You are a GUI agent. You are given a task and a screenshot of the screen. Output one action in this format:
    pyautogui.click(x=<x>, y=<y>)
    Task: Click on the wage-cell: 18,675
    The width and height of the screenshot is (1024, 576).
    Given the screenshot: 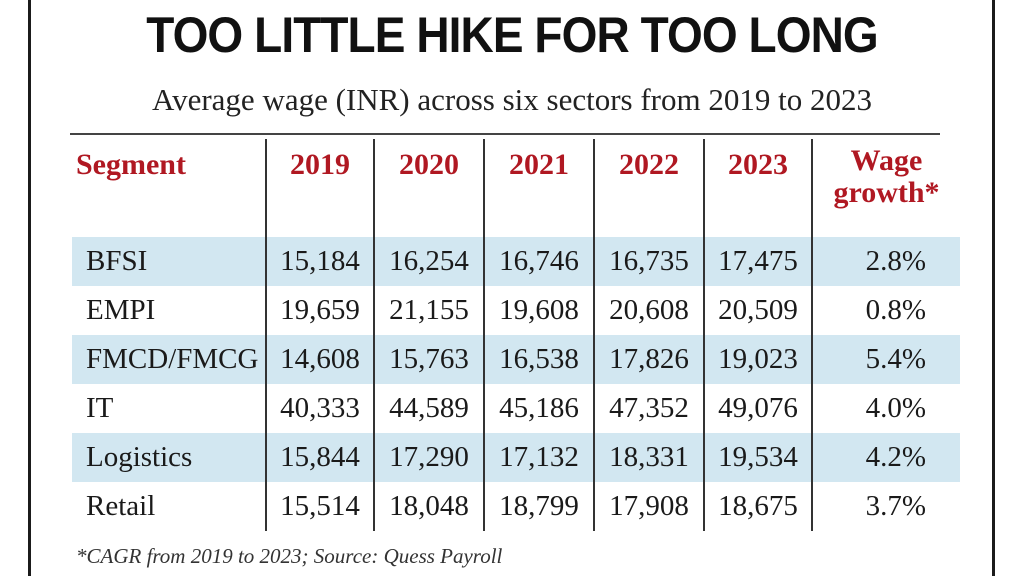 What is the action you would take?
    pyautogui.click(x=757, y=506)
    